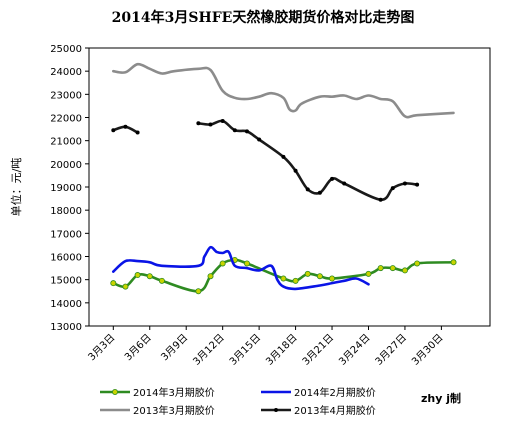  I want to click on legend-item: 2013年3月期胶价, so click(157, 410).